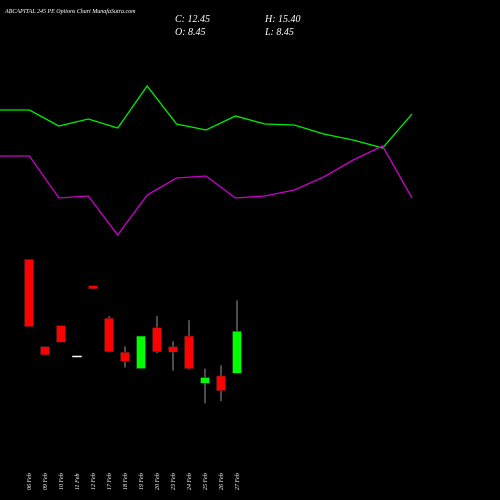 The width and height of the screenshot is (500, 500). I want to click on x-tick-label: 20 Feb, so click(158, 481).